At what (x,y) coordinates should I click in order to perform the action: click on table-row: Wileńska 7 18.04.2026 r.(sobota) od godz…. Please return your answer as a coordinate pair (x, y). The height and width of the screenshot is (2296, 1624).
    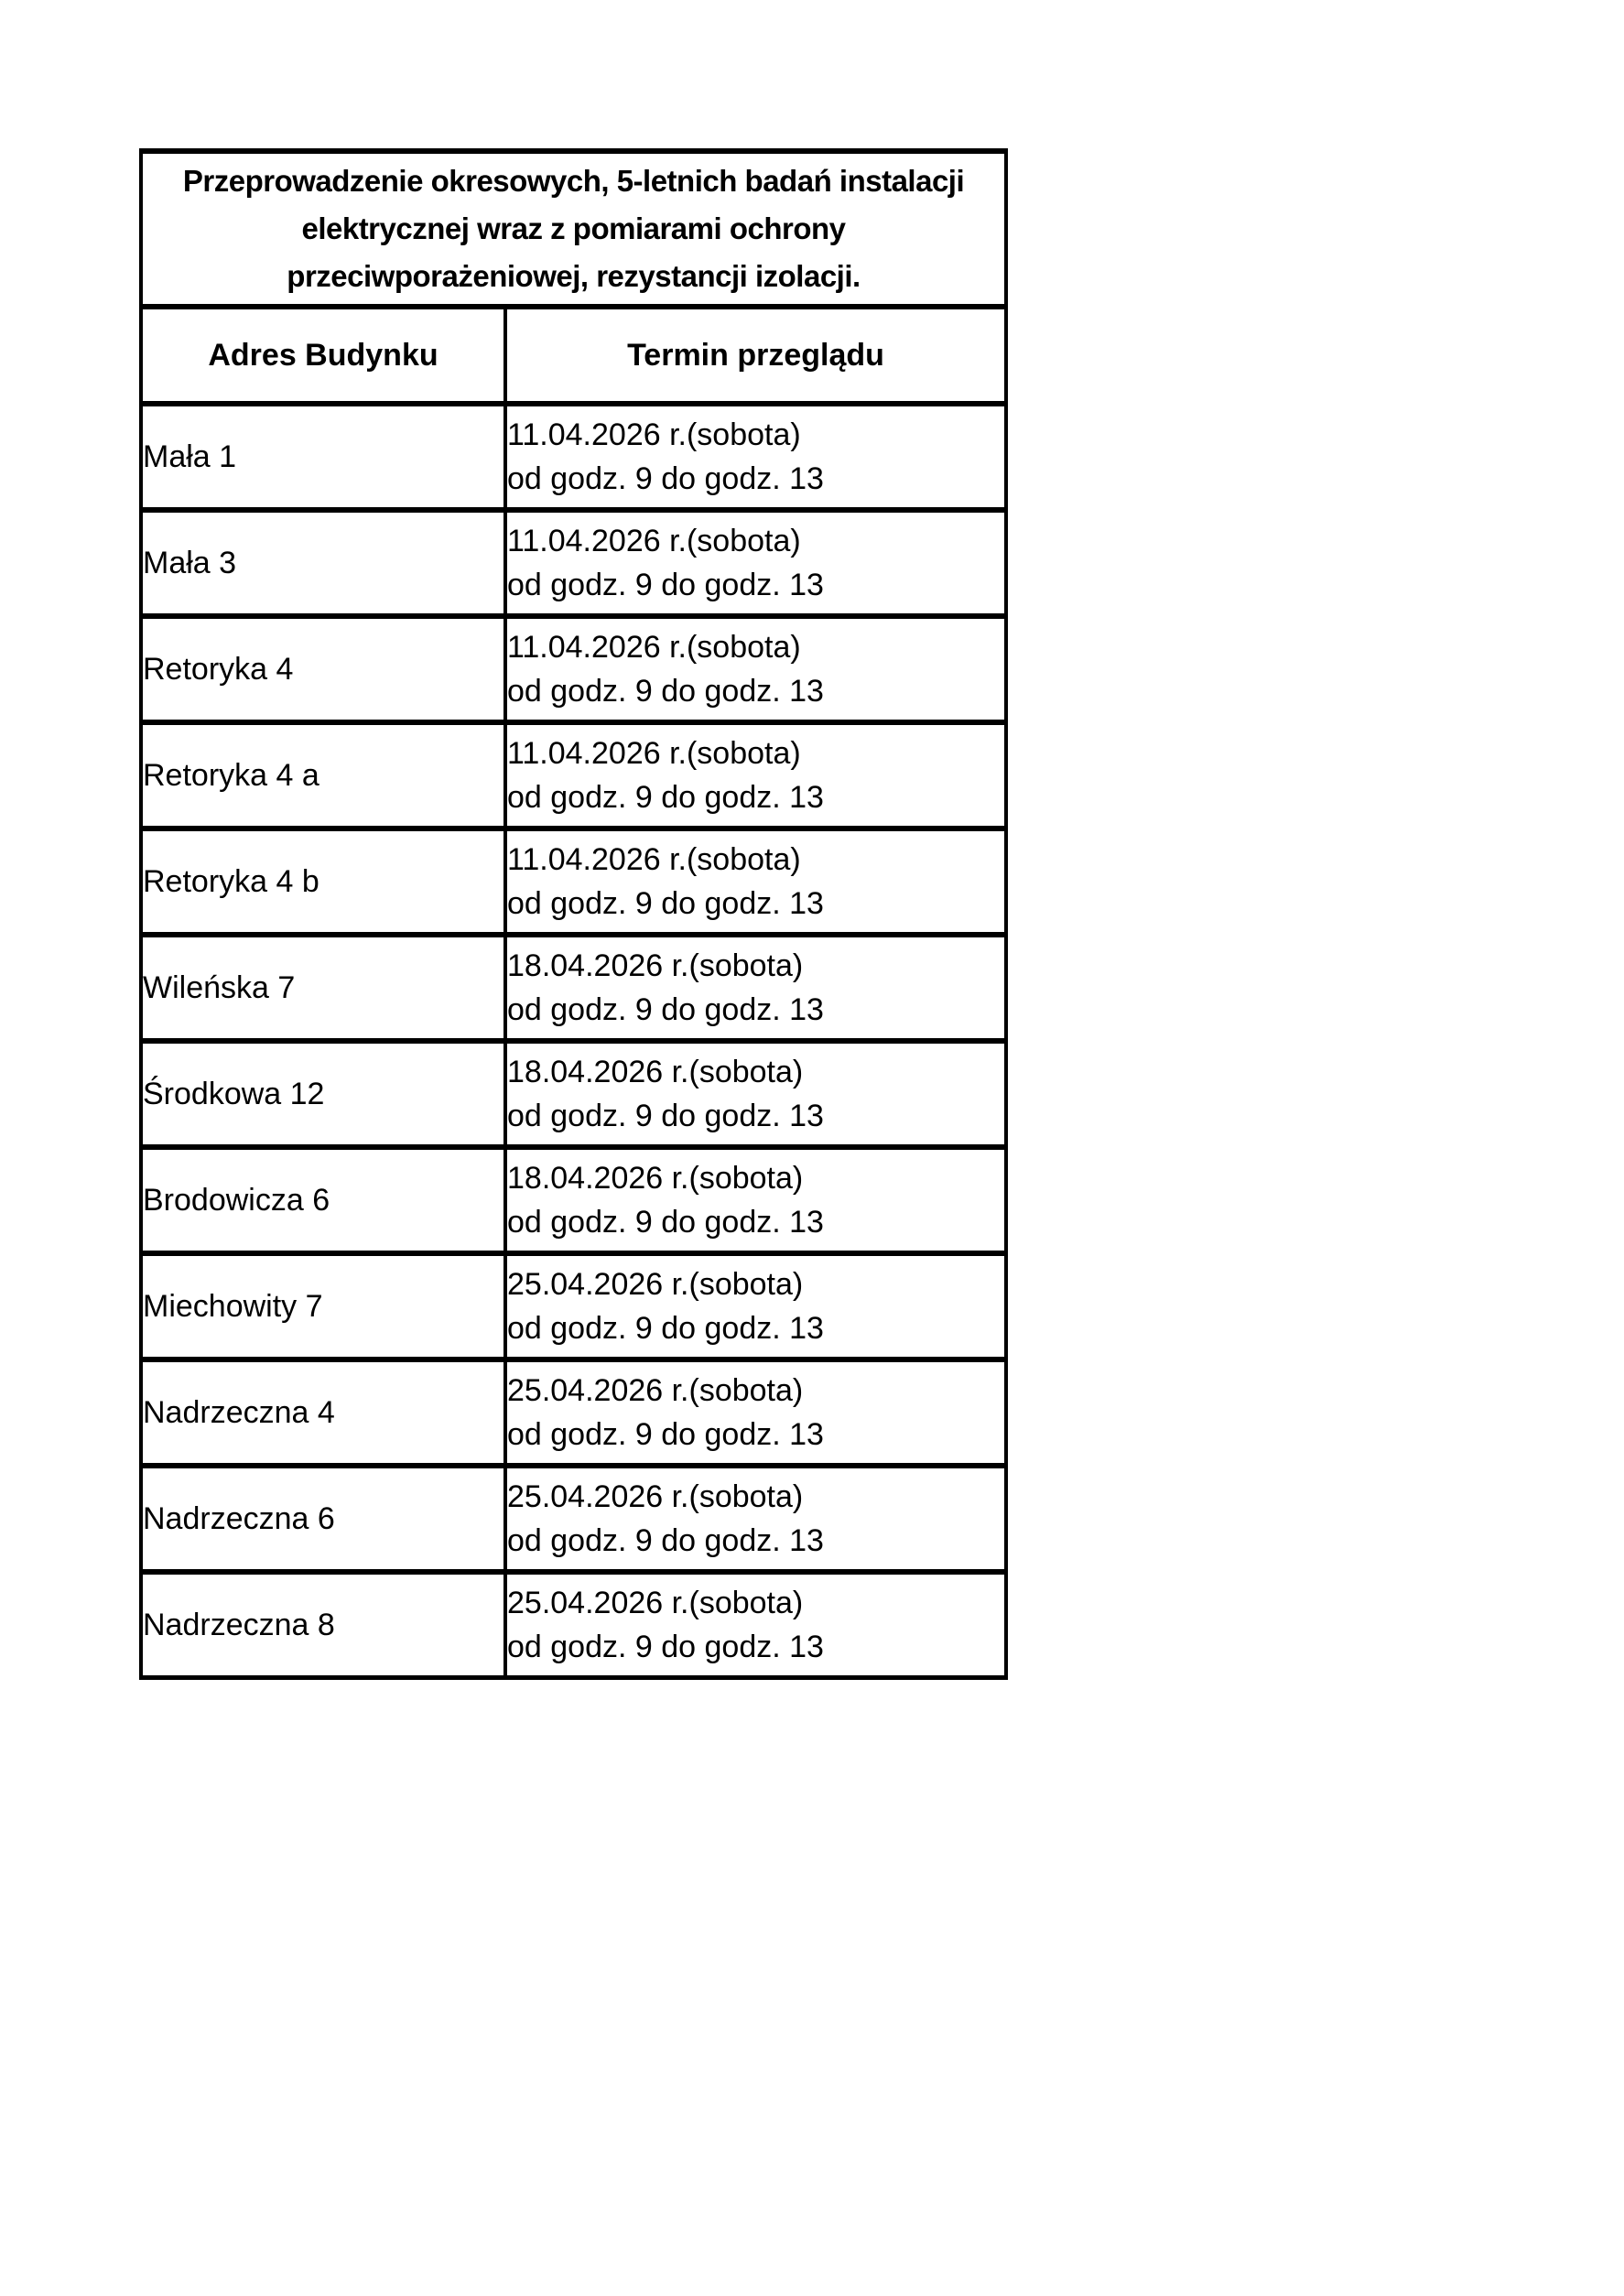
    Looking at the image, I should click on (573, 988).